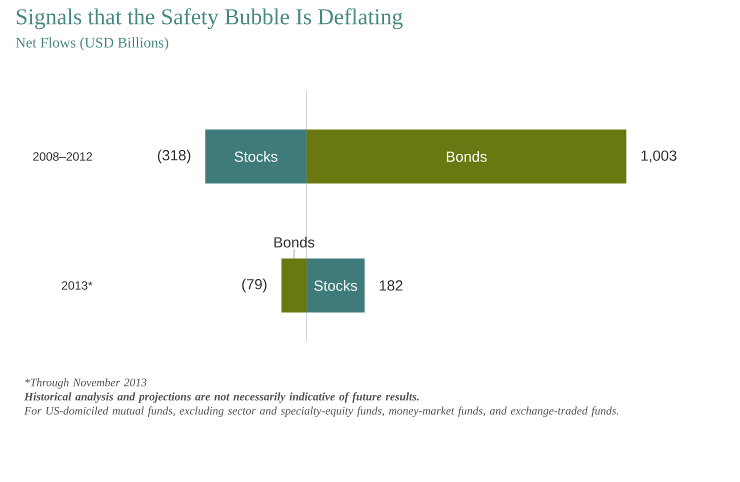  I want to click on y-tick-label: 2013*, so click(77, 285).